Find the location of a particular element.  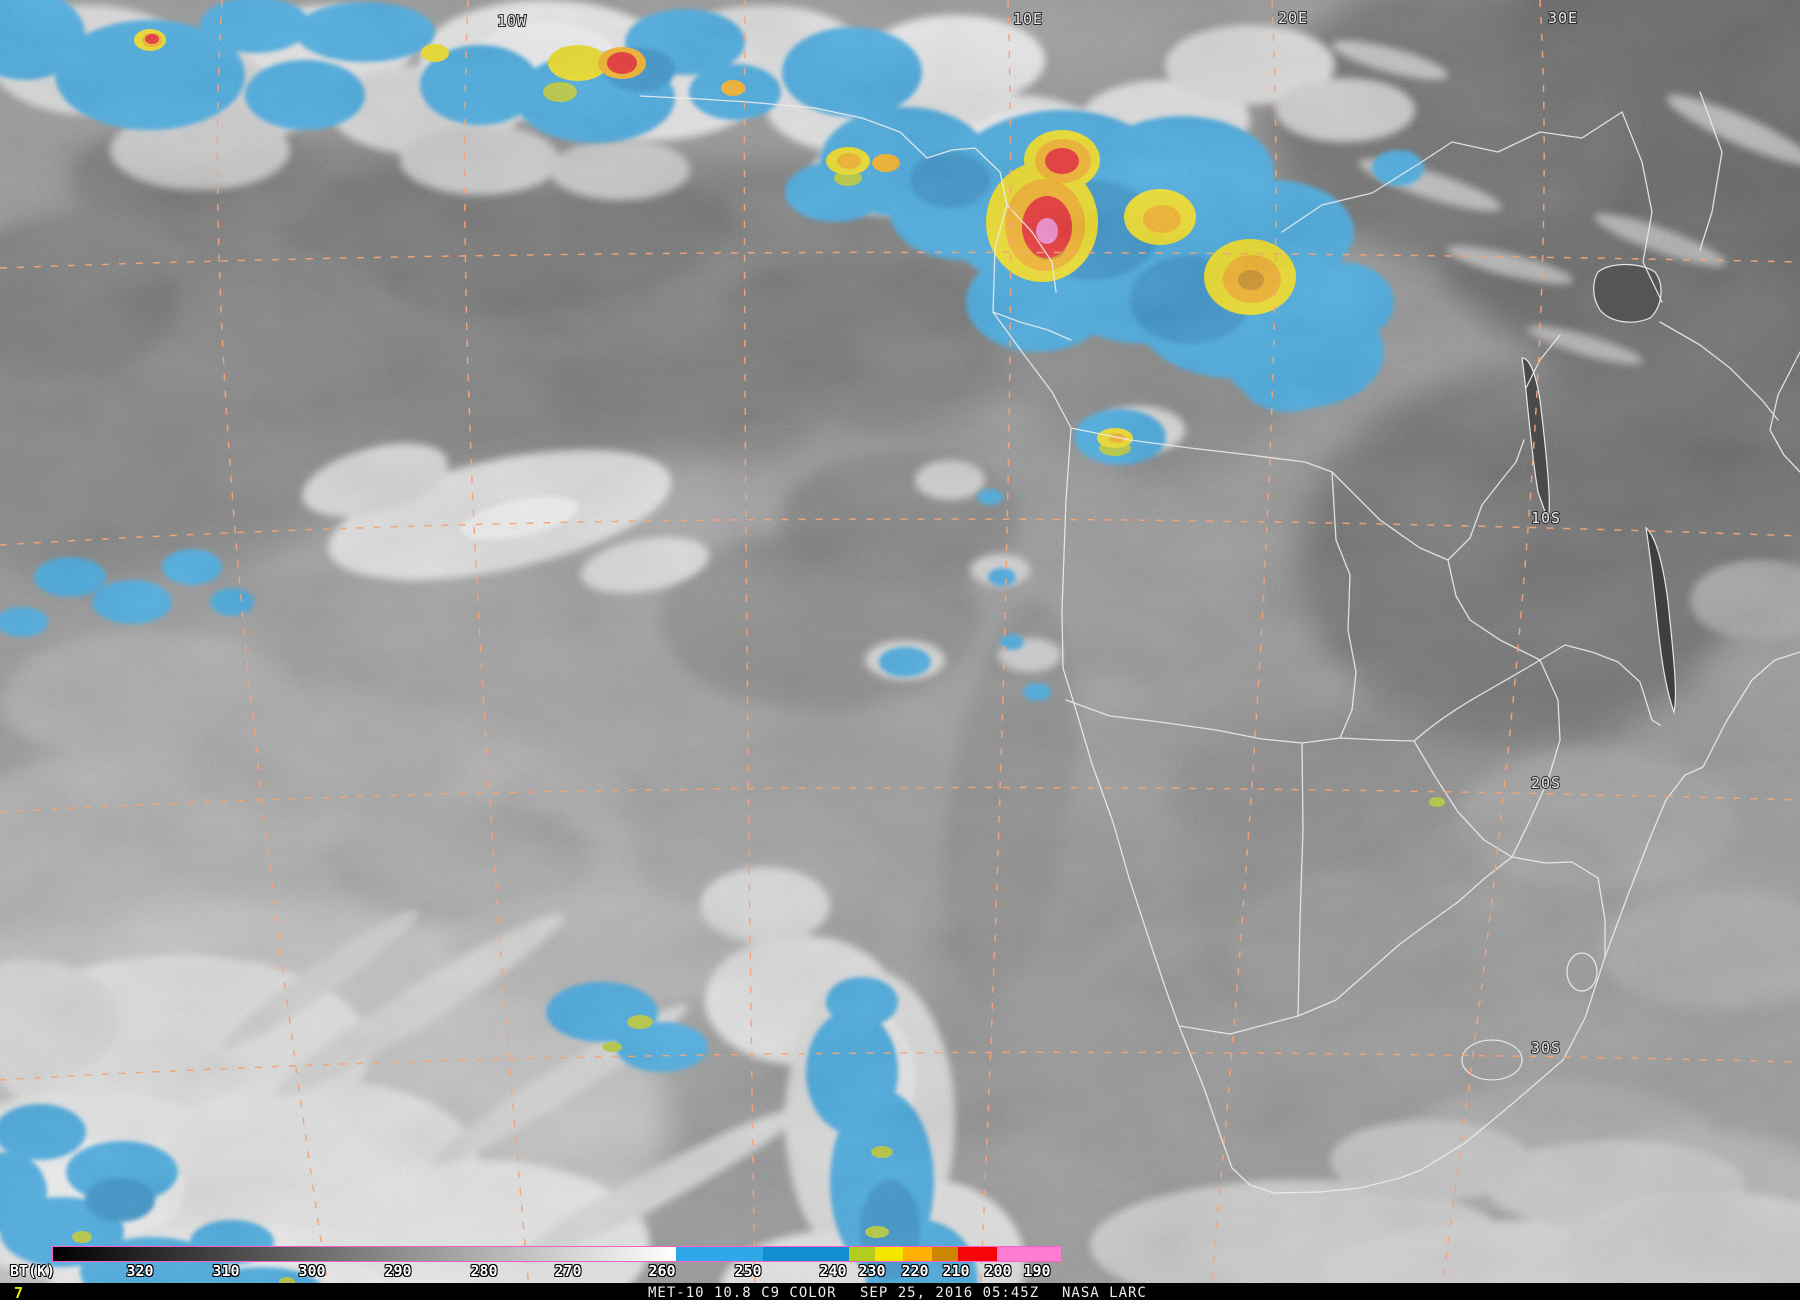

parallel-label-20s: 20S is located at coordinates (1546, 783).